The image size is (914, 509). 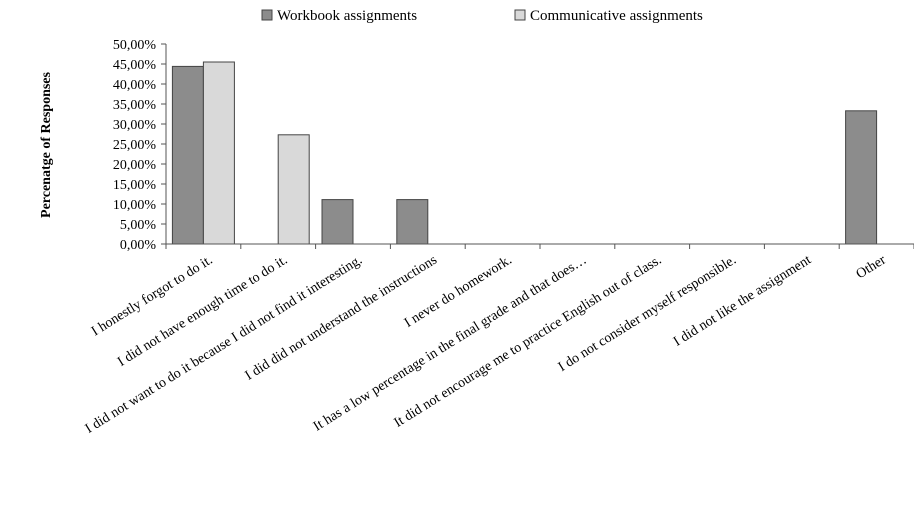 What do you see at coordinates (616, 16) in the screenshot?
I see `legend-label: Communicative assignments` at bounding box center [616, 16].